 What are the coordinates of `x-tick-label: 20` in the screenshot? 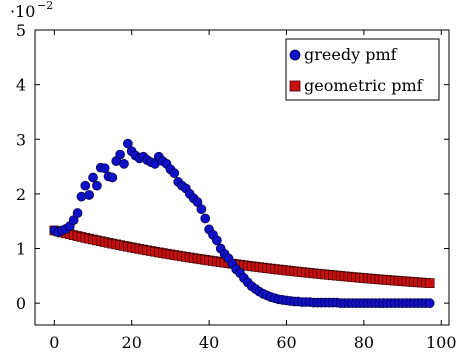 It's located at (132, 342).